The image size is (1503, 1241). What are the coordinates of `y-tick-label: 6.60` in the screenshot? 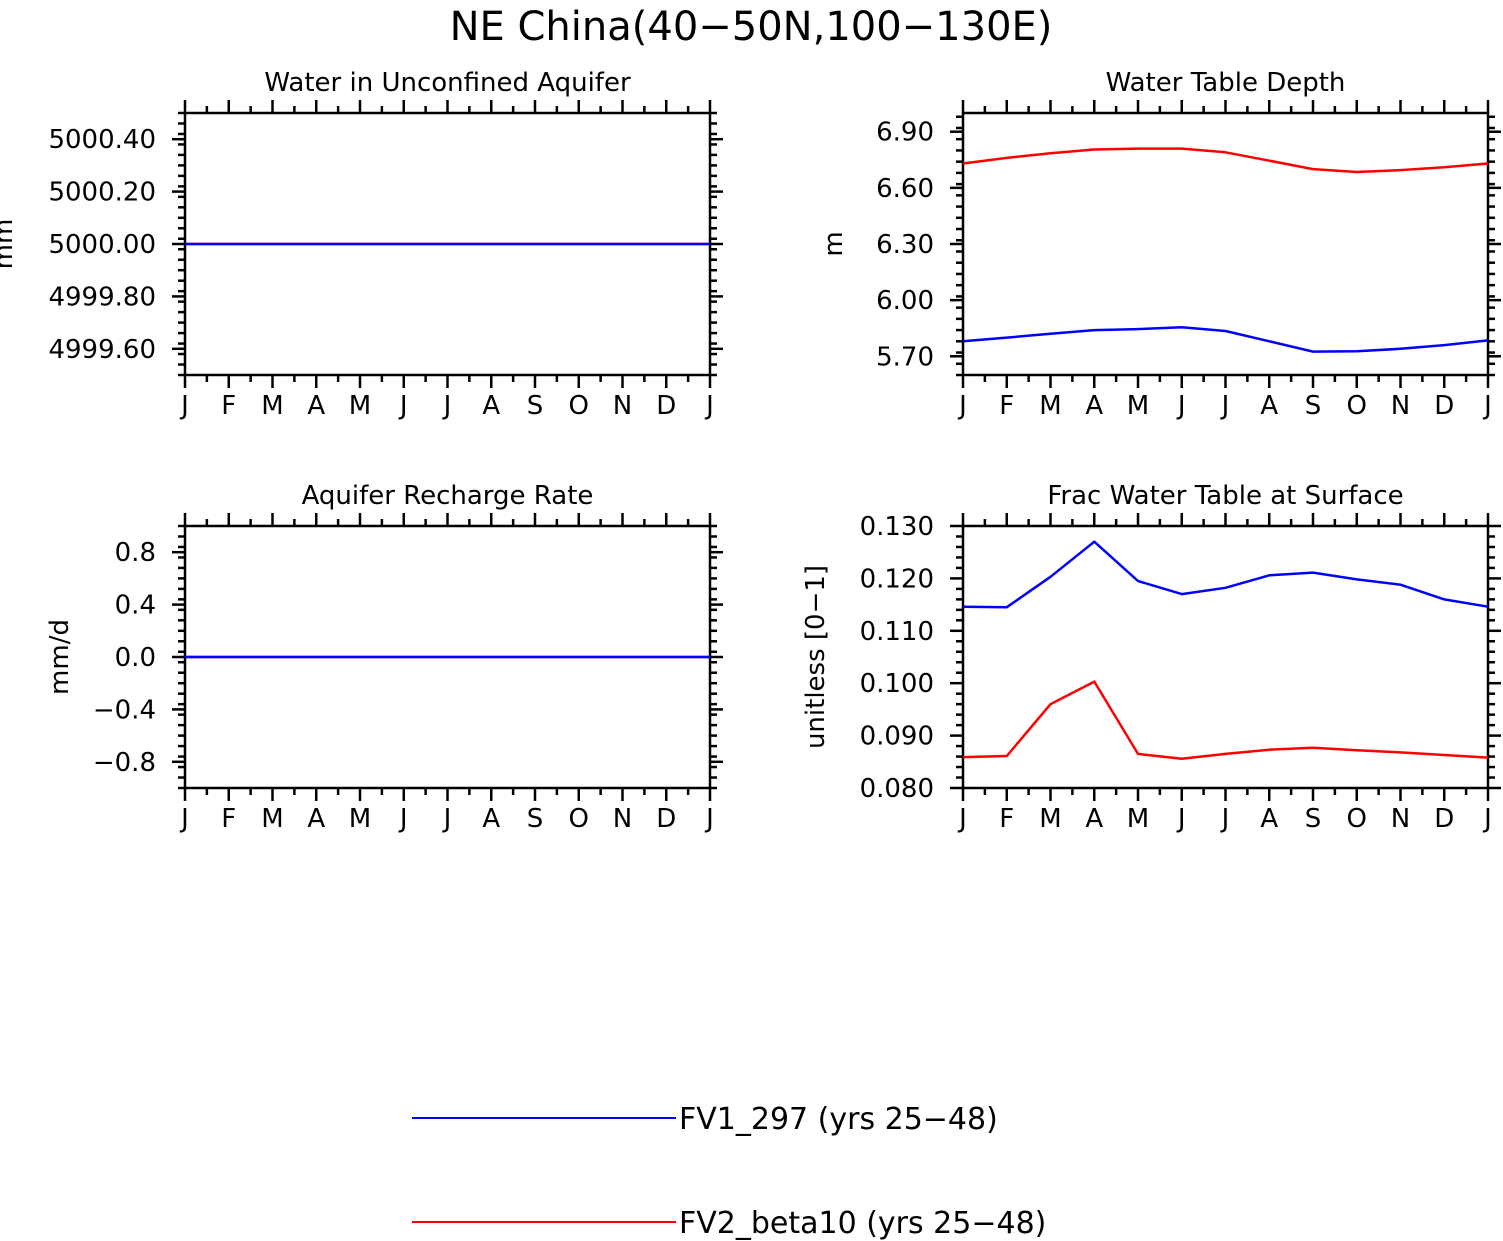 It's located at (905, 189).